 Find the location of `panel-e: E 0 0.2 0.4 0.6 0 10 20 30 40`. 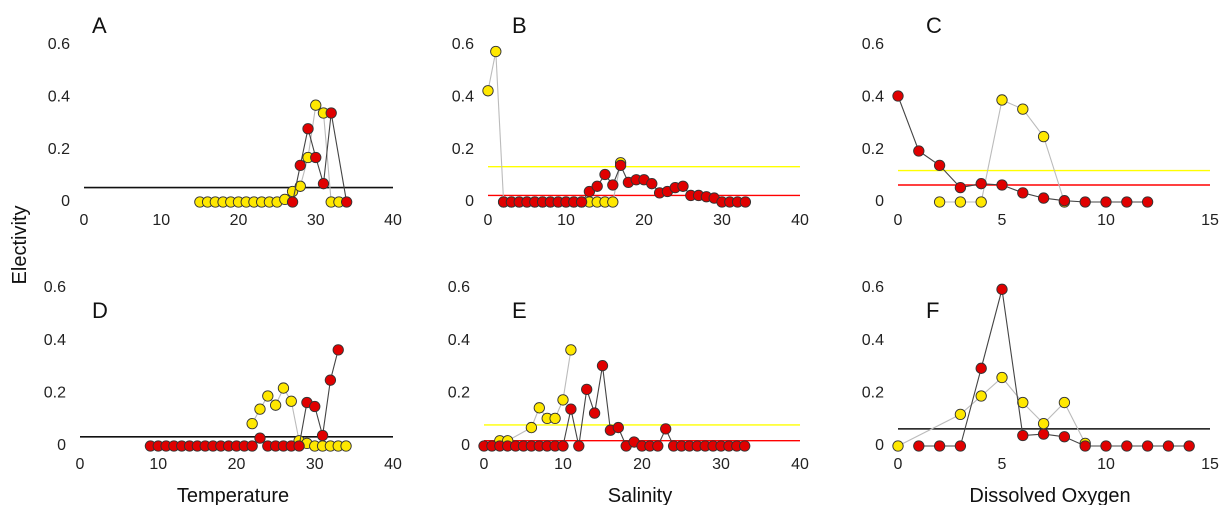

panel-e: E 0 0.2 0.4 0.6 0 10 20 30 40 is located at coordinates (628, 376).